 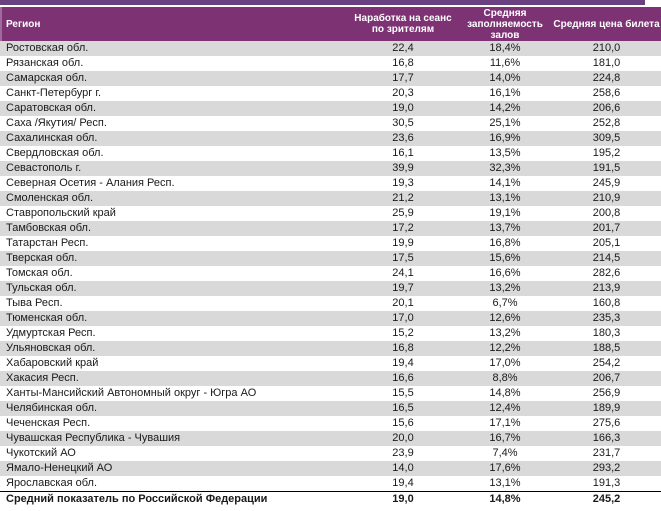 I want to click on per-session-value: 30,5, so click(x=403, y=123).